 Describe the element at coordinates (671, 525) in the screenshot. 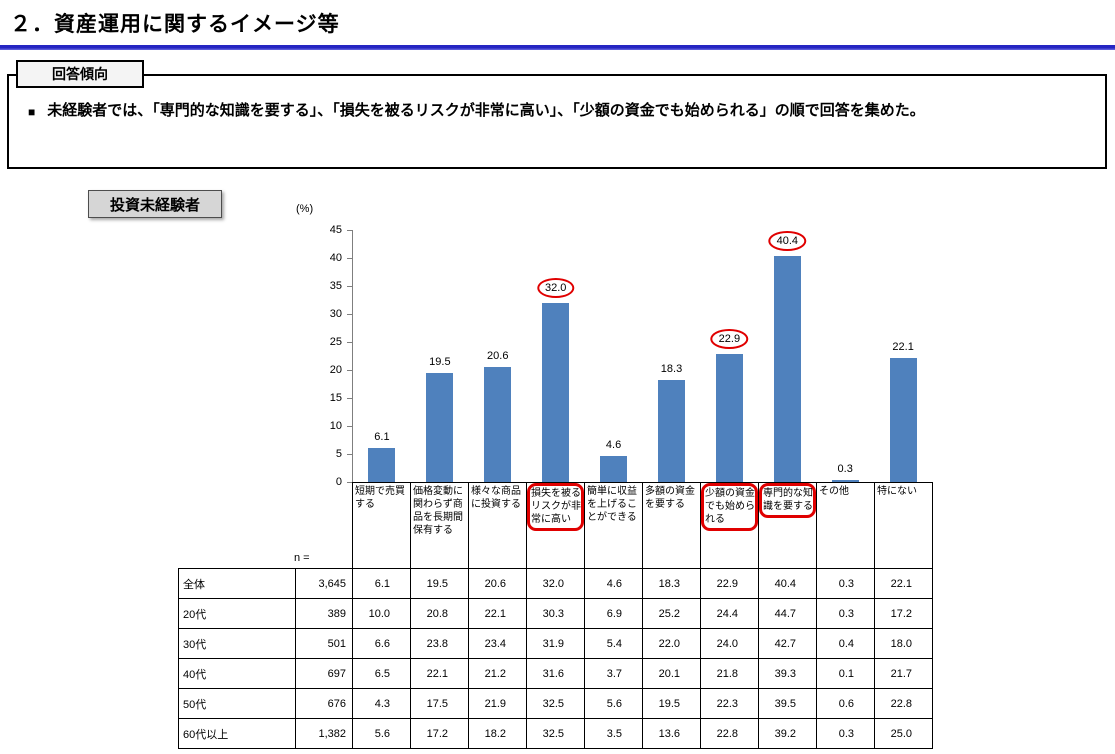

I see `header-cell: 多額の資金を要する` at that location.